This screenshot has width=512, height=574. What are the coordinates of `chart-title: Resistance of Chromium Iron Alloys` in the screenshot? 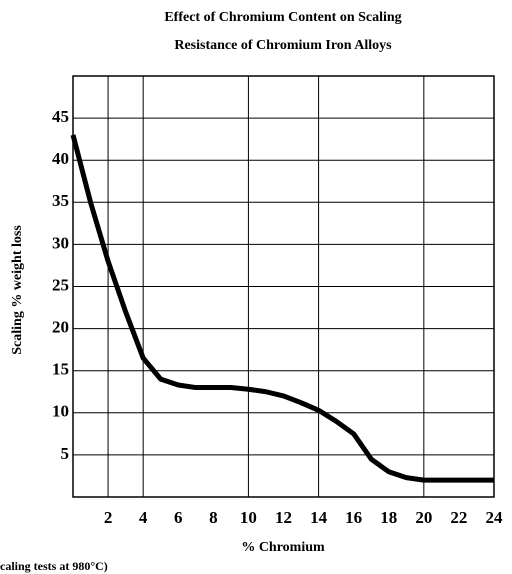 It's located at (283, 45).